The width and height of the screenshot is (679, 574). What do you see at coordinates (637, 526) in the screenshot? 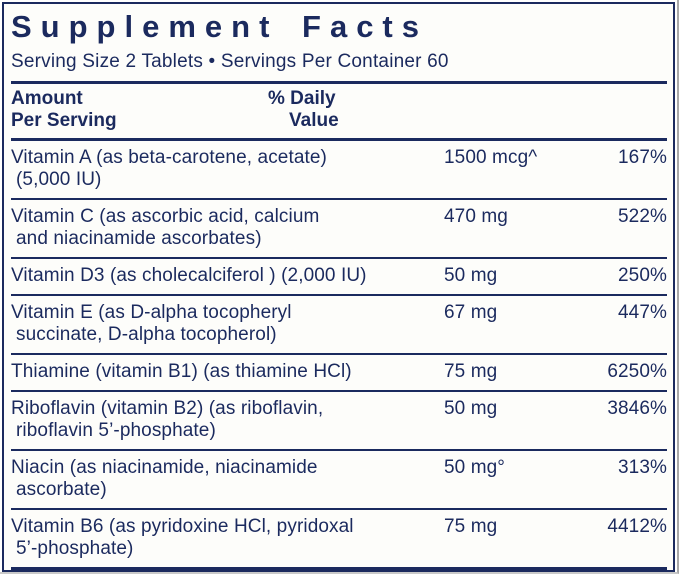
I see `nutrient-daily-value: 4412%` at bounding box center [637, 526].